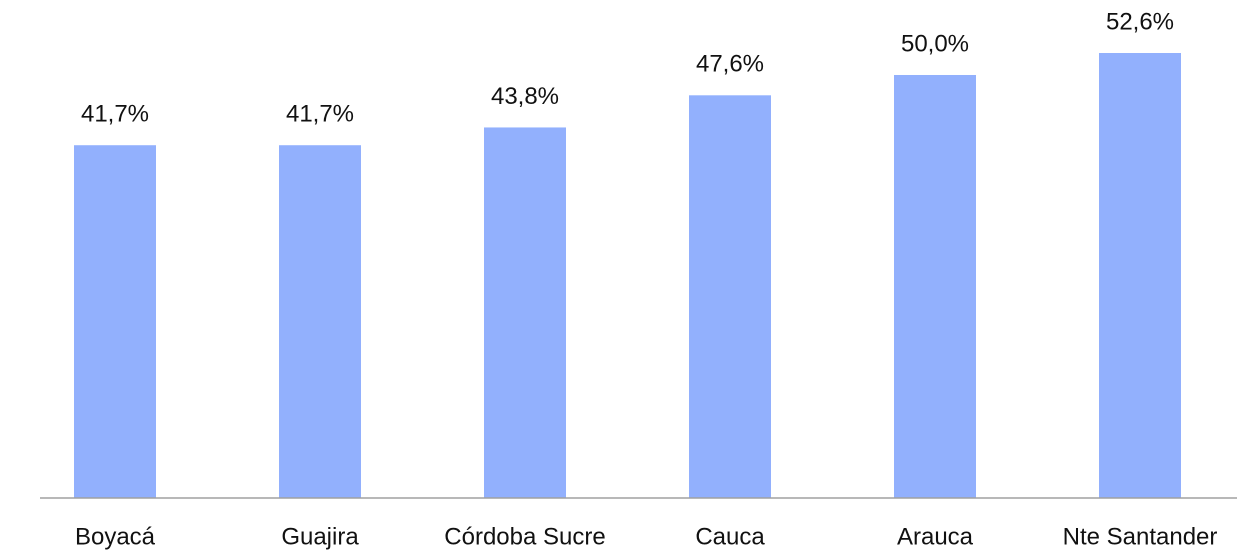 This screenshot has height=555, width=1237. Describe the element at coordinates (730, 536) in the screenshot. I see `x-tick-label: Cauca` at that location.